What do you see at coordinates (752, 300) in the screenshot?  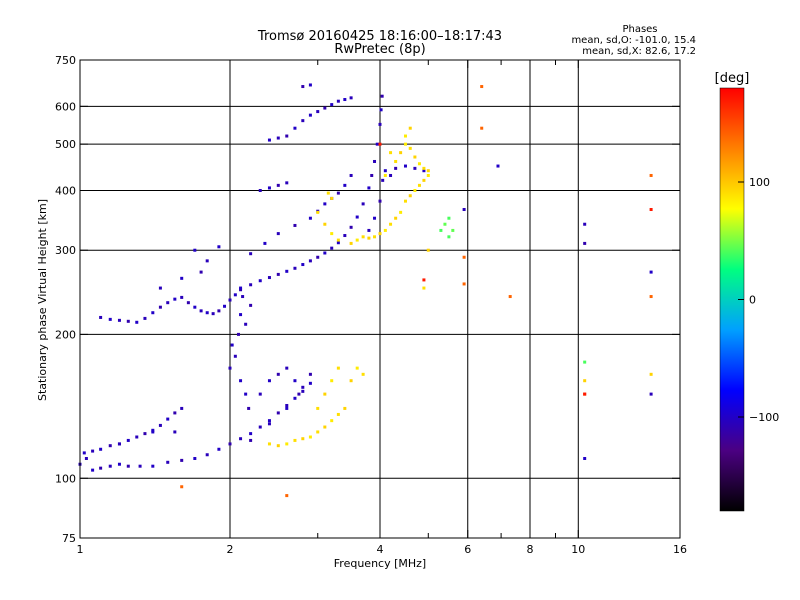 I see `colorbar-tick-label: 0` at bounding box center [752, 300].